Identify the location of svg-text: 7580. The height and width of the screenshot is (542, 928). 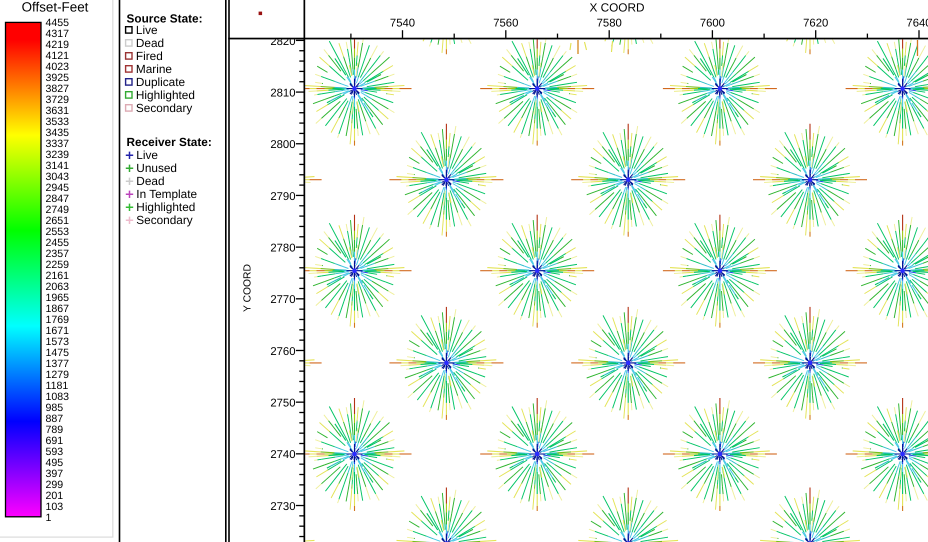
(609, 24).